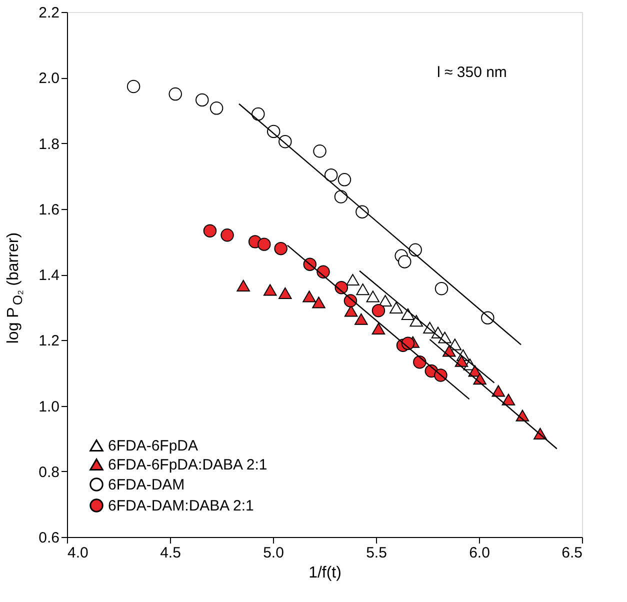  I want to click on y-axis-title: log PO₂ (barrer), so click(15, 288).